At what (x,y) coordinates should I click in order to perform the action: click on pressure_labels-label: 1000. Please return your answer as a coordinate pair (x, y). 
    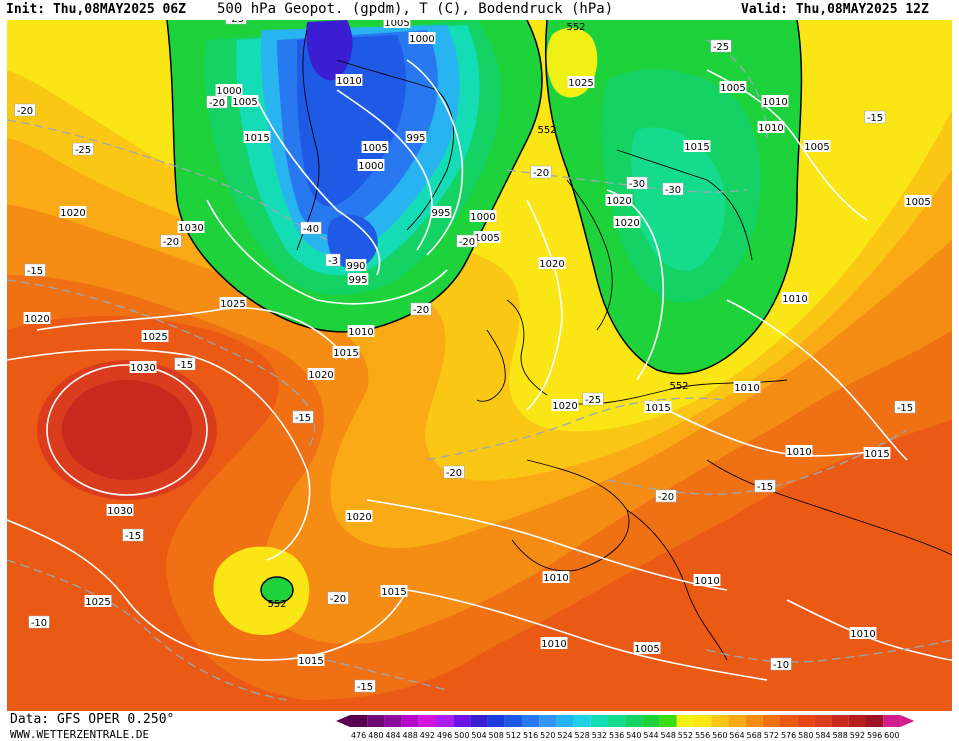
    Looking at the image, I should click on (229, 90).